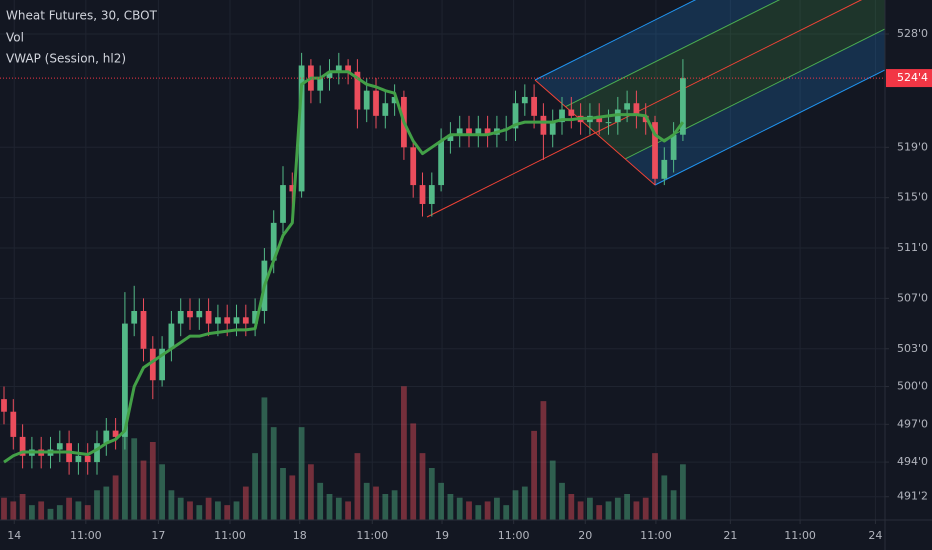  Describe the element at coordinates (769, 127) in the screenshot. I see `channel-lower-line` at that location.